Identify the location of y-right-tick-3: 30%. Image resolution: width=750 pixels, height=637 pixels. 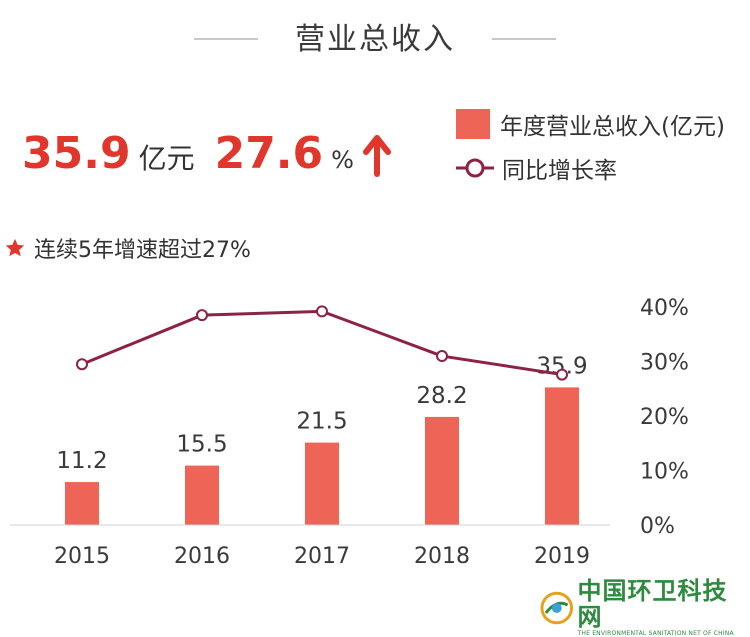
(664, 363).